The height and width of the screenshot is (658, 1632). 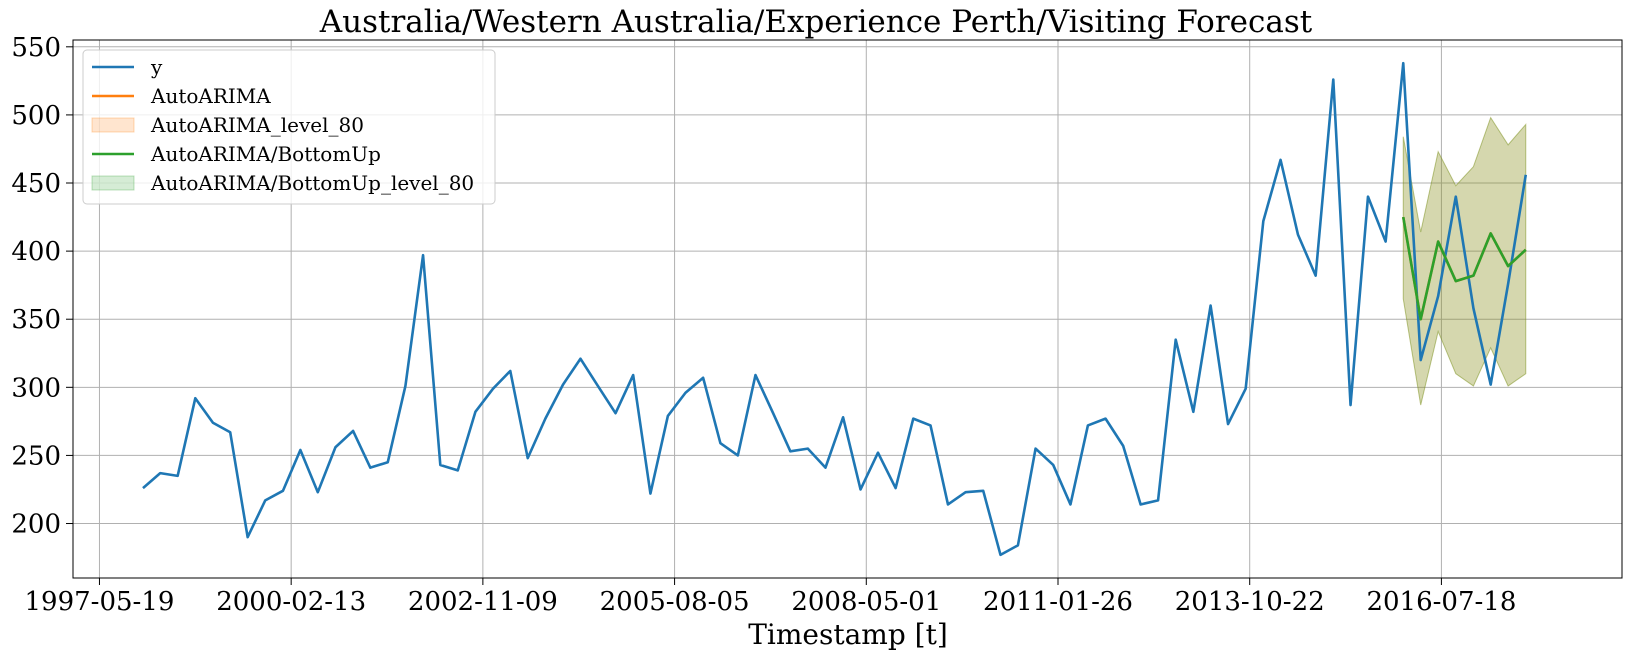 What do you see at coordinates (36, 320) in the screenshot?
I see `y-tick-label: 350` at bounding box center [36, 320].